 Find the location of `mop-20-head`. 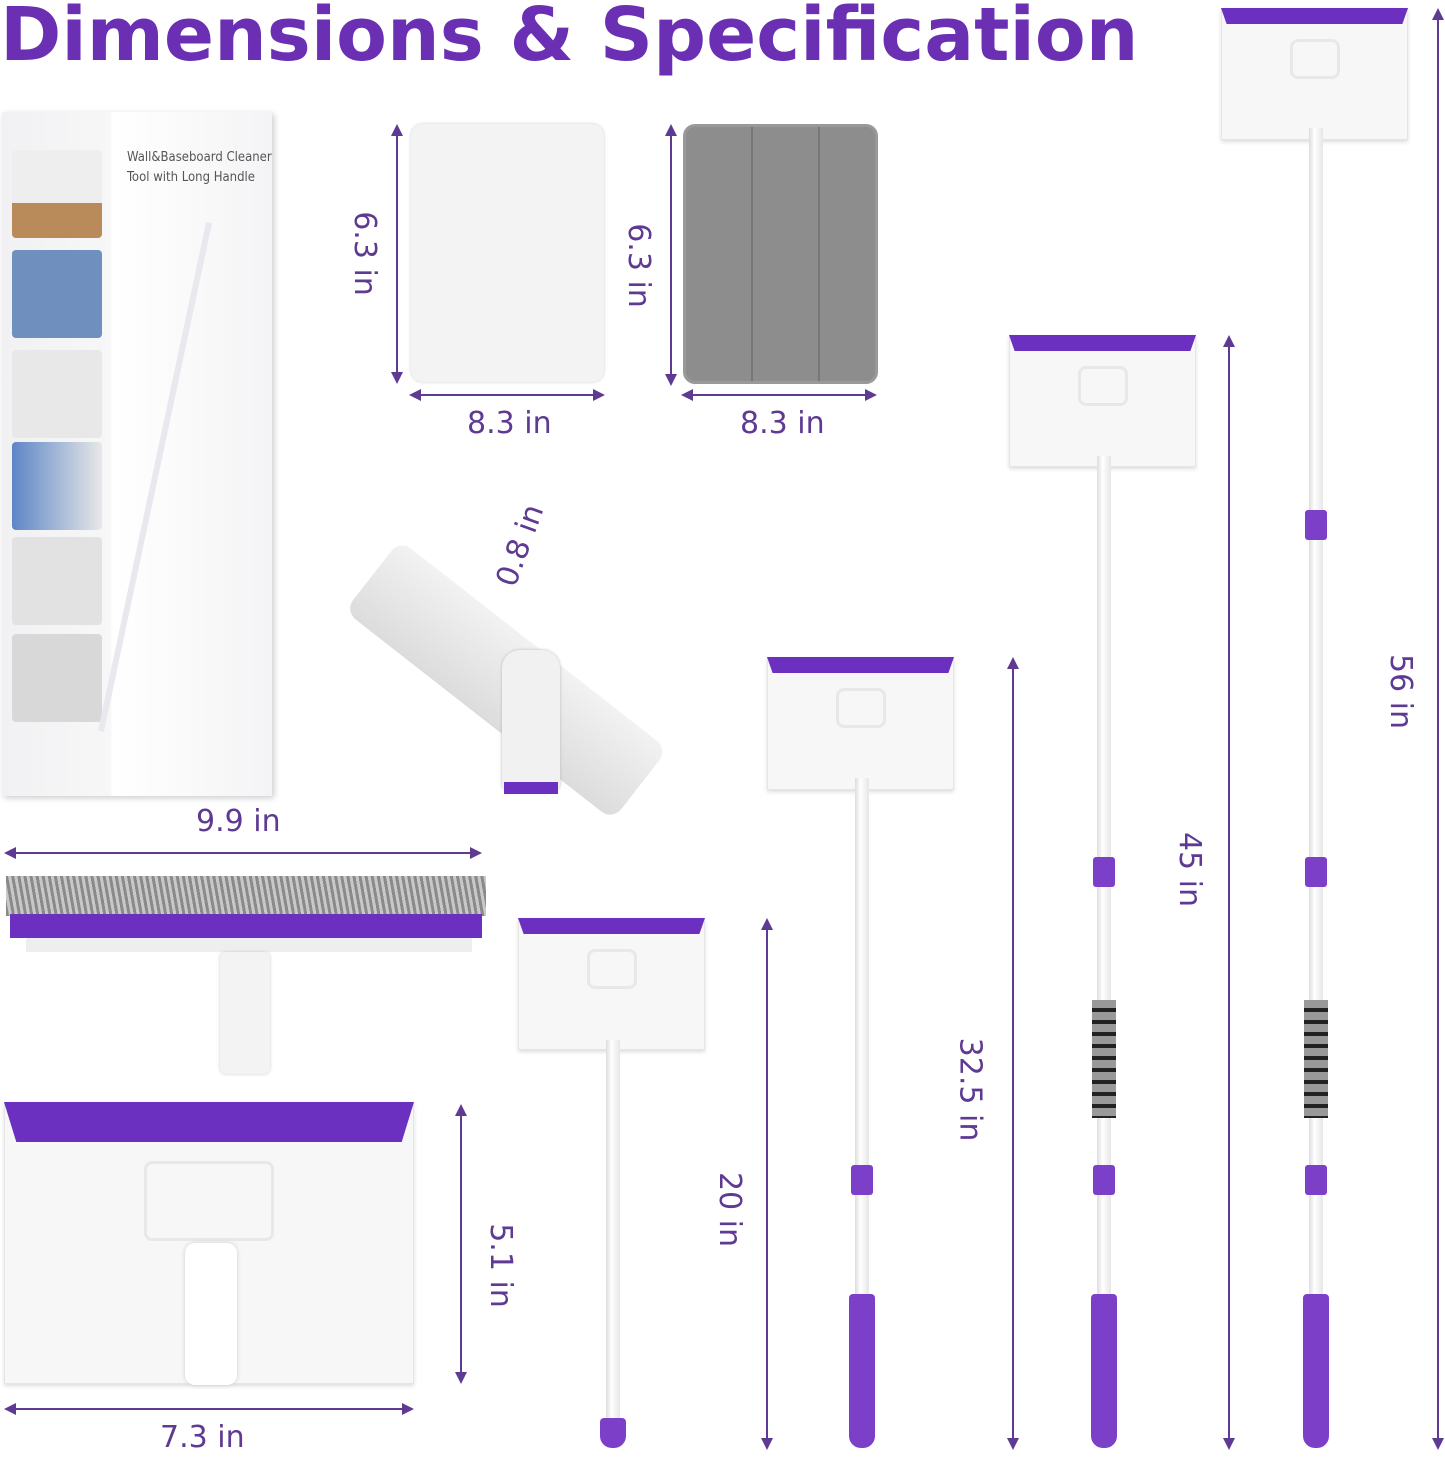

mop-20-head is located at coordinates (611, 984).